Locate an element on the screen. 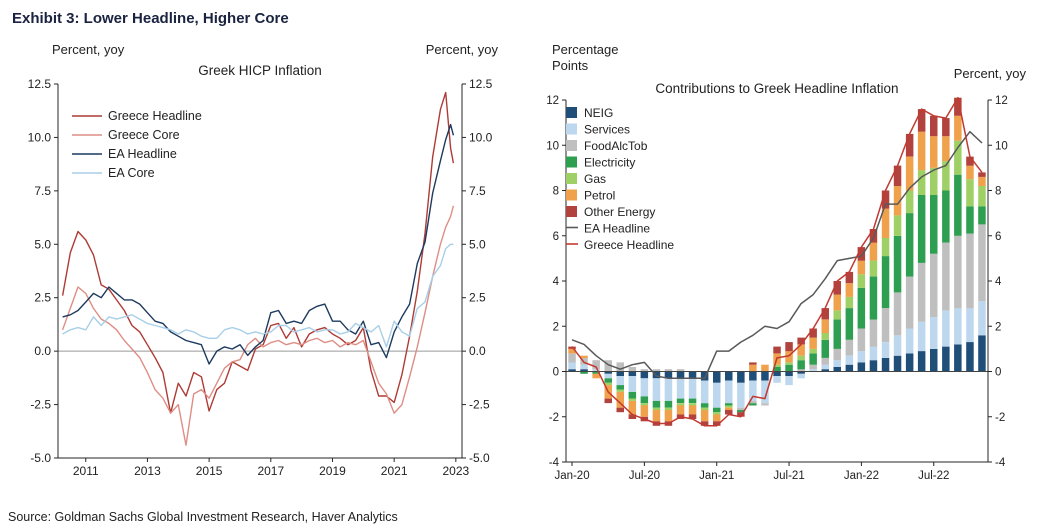  x-tick-label: 2015 is located at coordinates (209, 471).